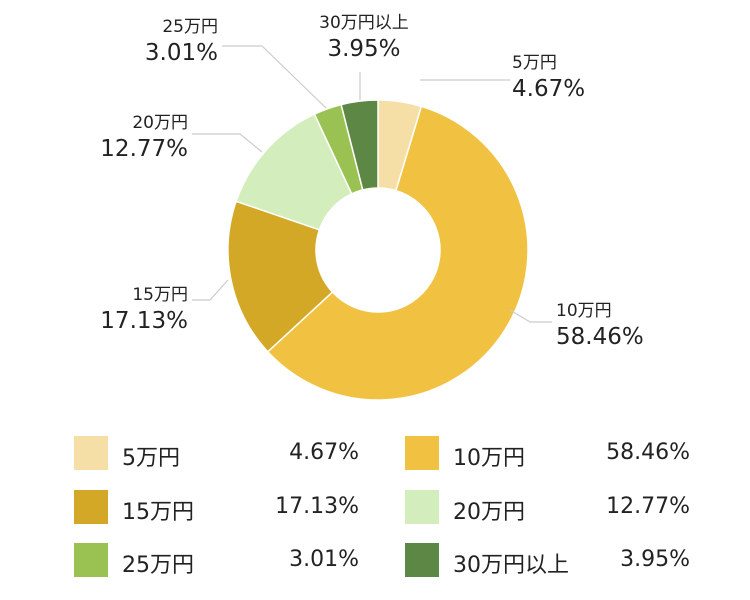 The image size is (750, 600). I want to click on leader-line-10man, so click(530, 316).